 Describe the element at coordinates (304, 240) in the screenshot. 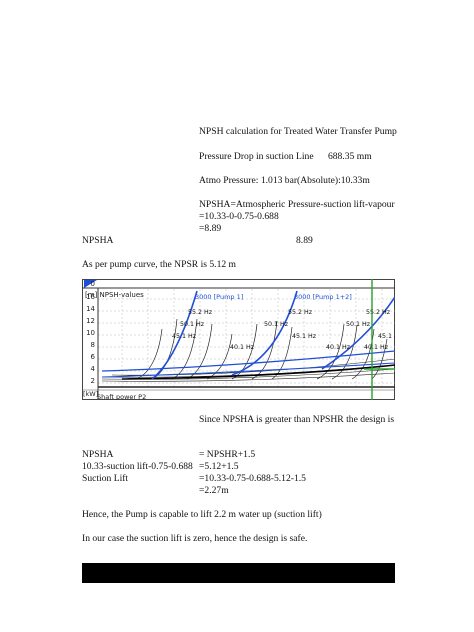

I see `npsha-value: 8.89` at that location.